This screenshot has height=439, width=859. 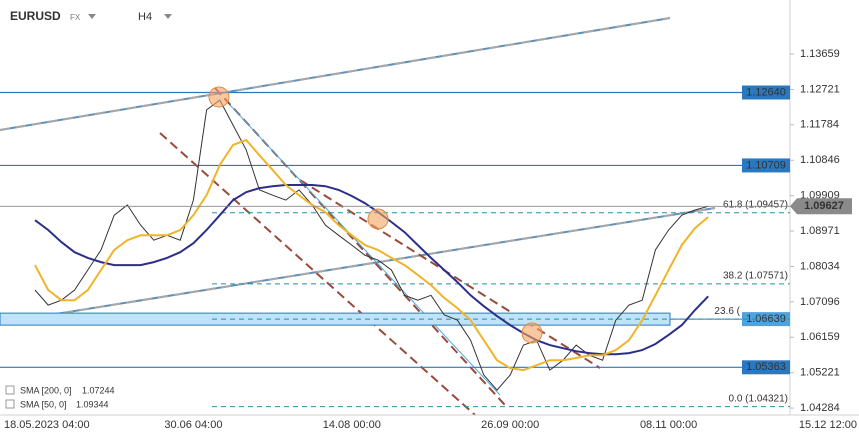 I want to click on fib-label: 23.6 (, so click(x=727, y=311).